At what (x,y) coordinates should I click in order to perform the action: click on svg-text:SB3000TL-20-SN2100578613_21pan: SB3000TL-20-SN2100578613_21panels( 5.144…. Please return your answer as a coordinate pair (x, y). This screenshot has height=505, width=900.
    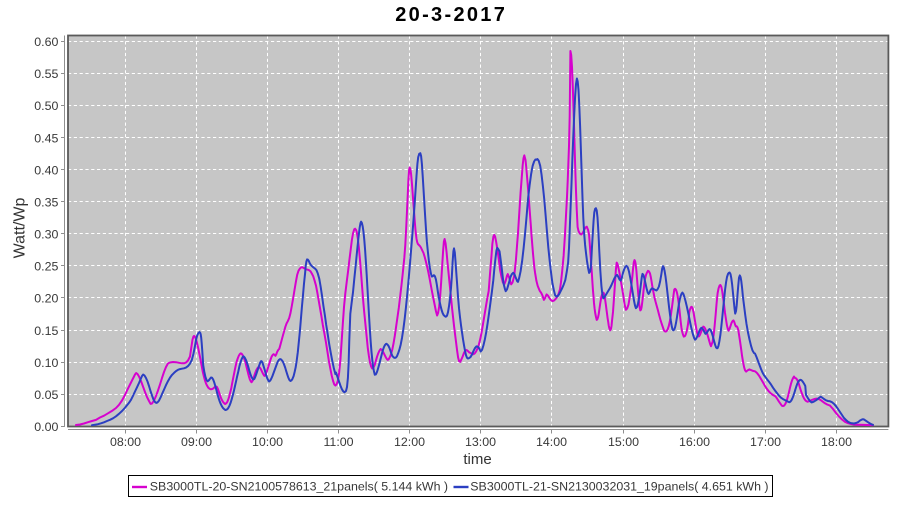
    Looking at the image, I should click on (299, 487).